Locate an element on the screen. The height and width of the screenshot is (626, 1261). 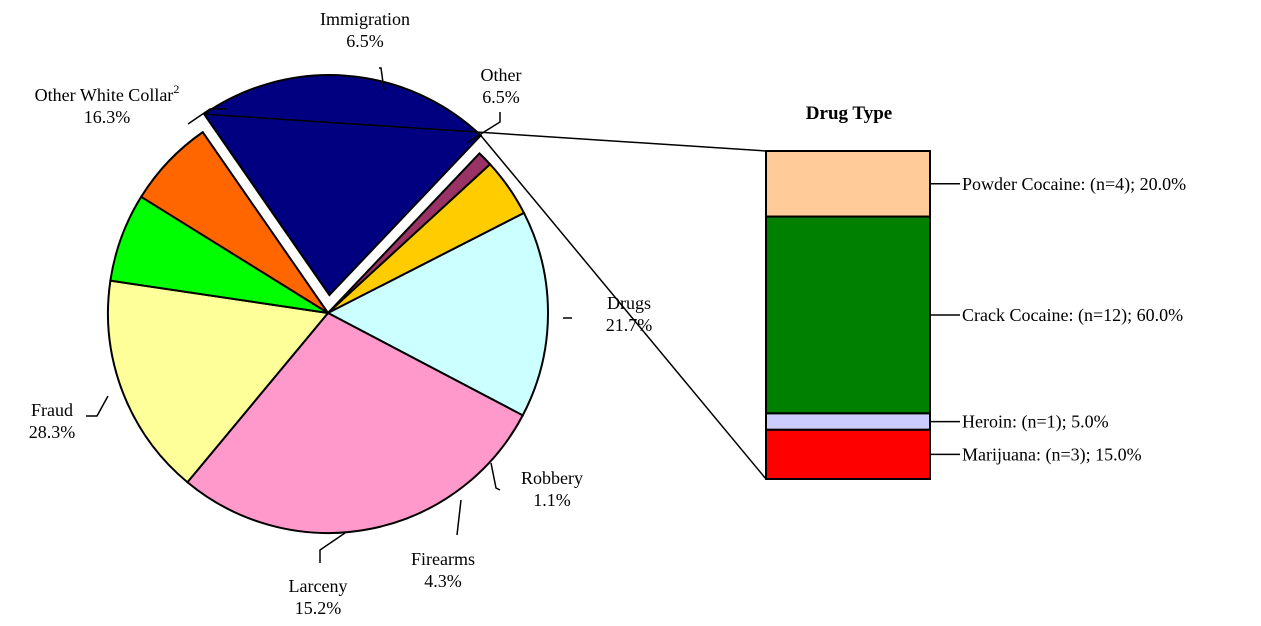
leader-line-larceny is located at coordinates (332, 547).